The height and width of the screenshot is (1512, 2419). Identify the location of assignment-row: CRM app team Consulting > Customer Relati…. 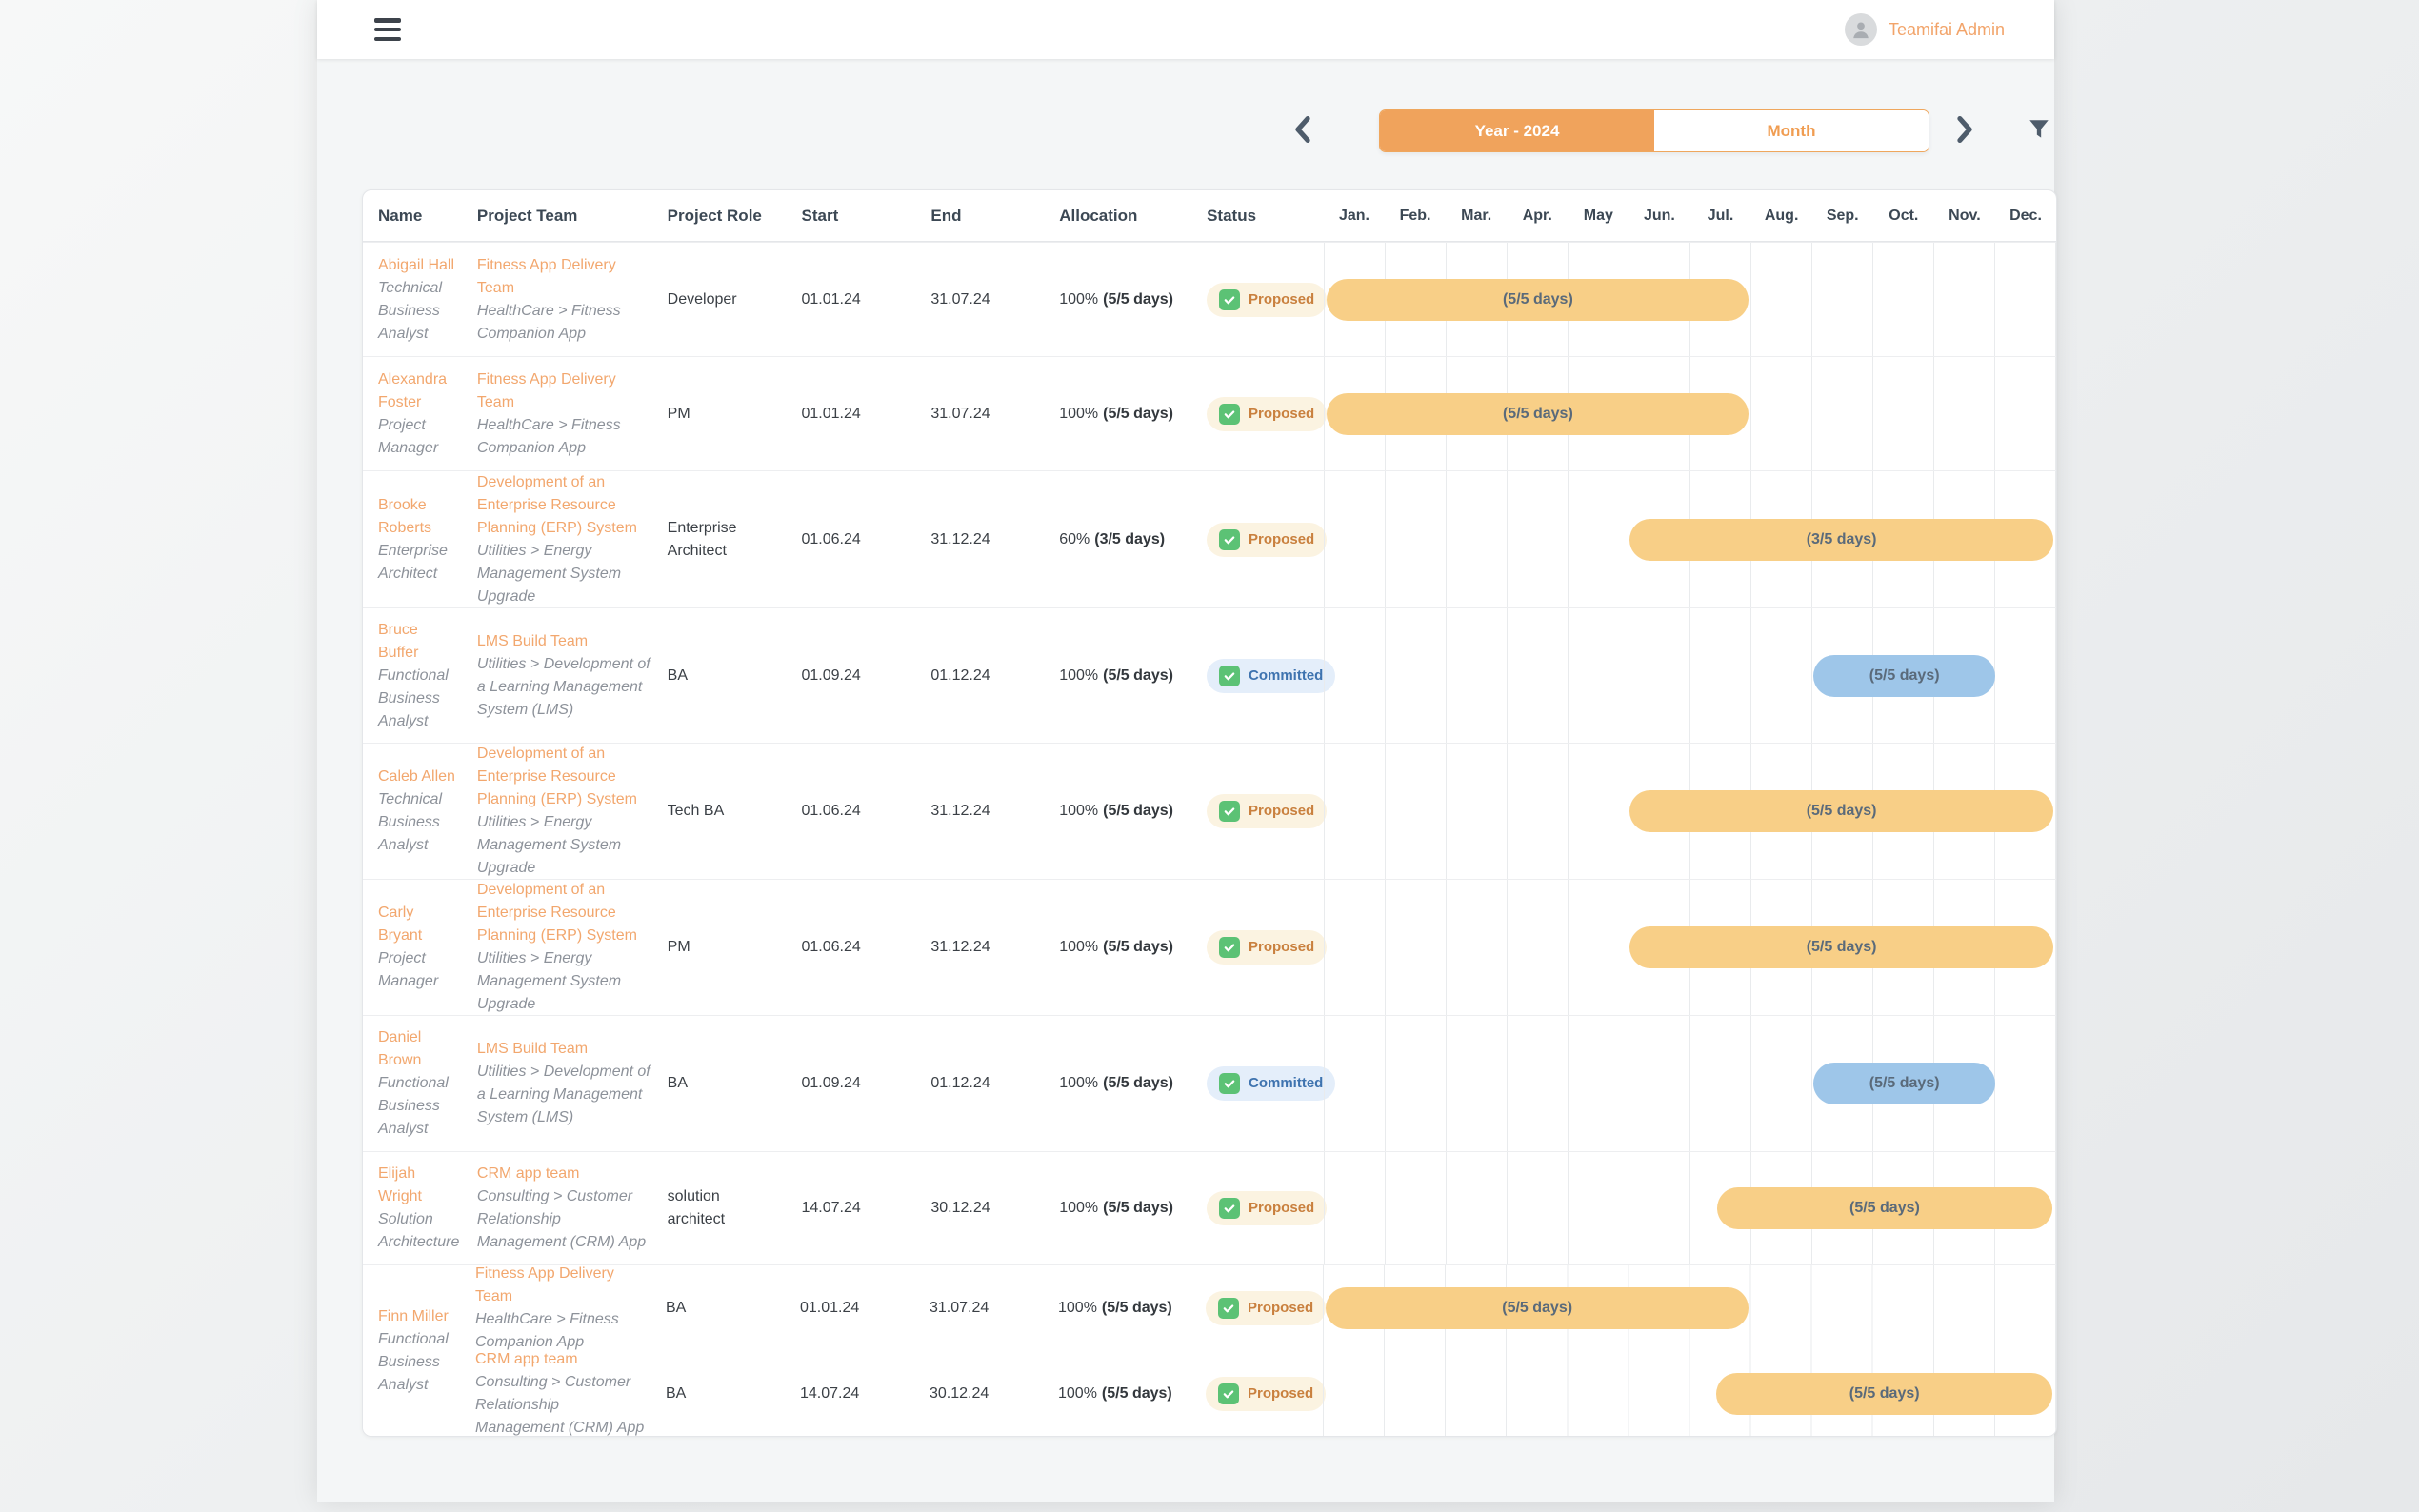
(1261, 1393).